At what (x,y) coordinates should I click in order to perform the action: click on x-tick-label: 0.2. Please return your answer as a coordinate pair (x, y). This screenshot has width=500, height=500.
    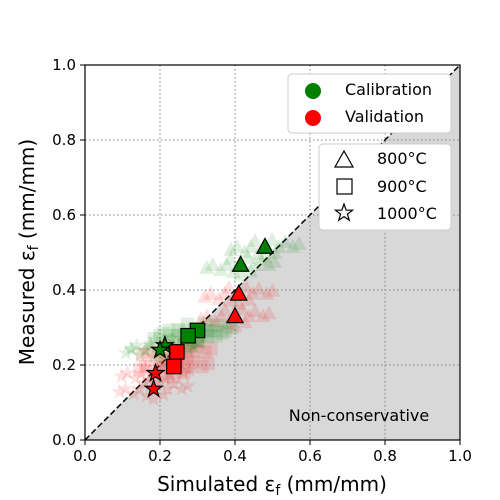
    Looking at the image, I should click on (160, 456).